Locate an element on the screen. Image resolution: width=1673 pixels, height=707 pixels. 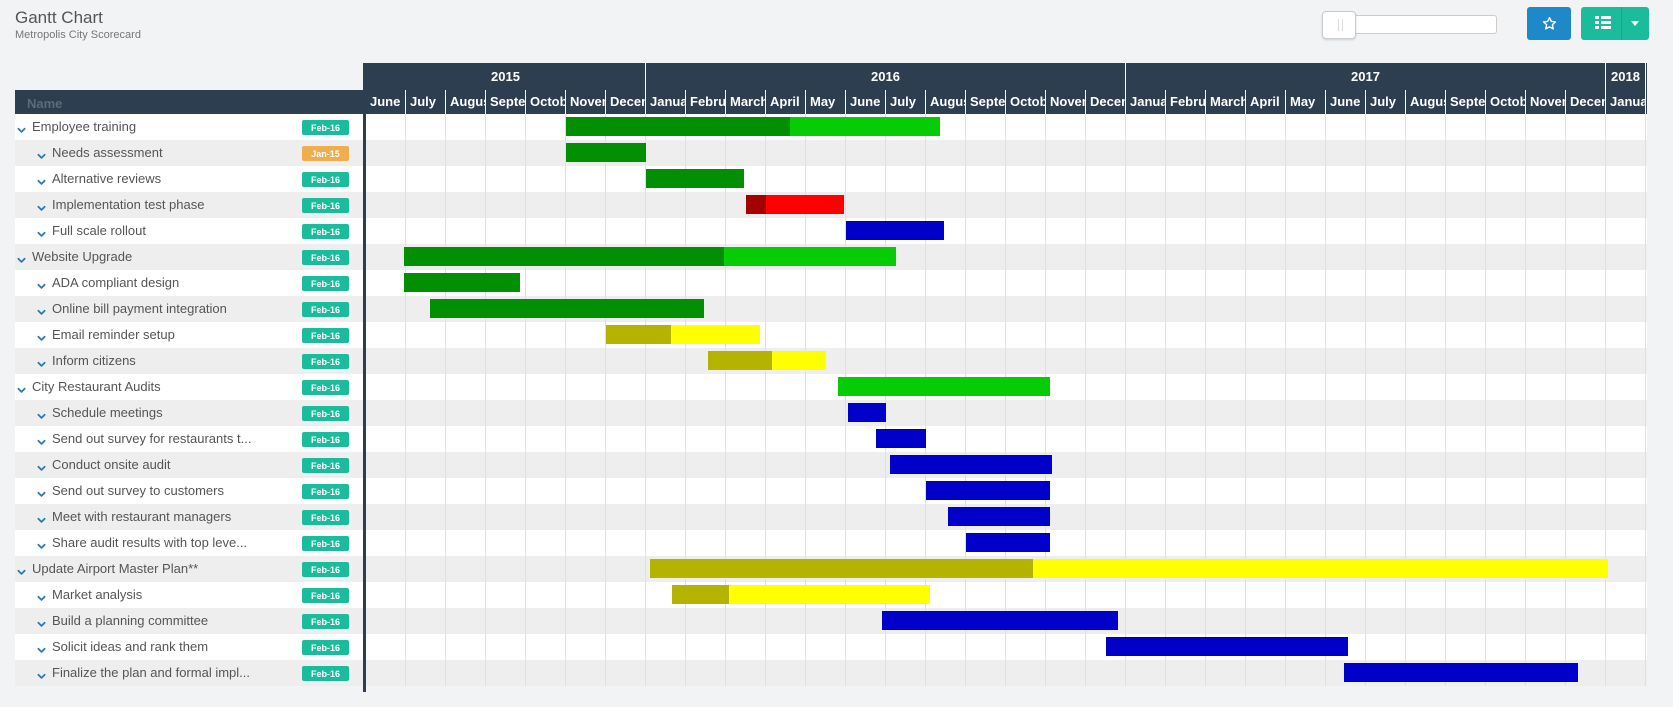
task-label: Email reminder setup is located at coordinates (113, 334).